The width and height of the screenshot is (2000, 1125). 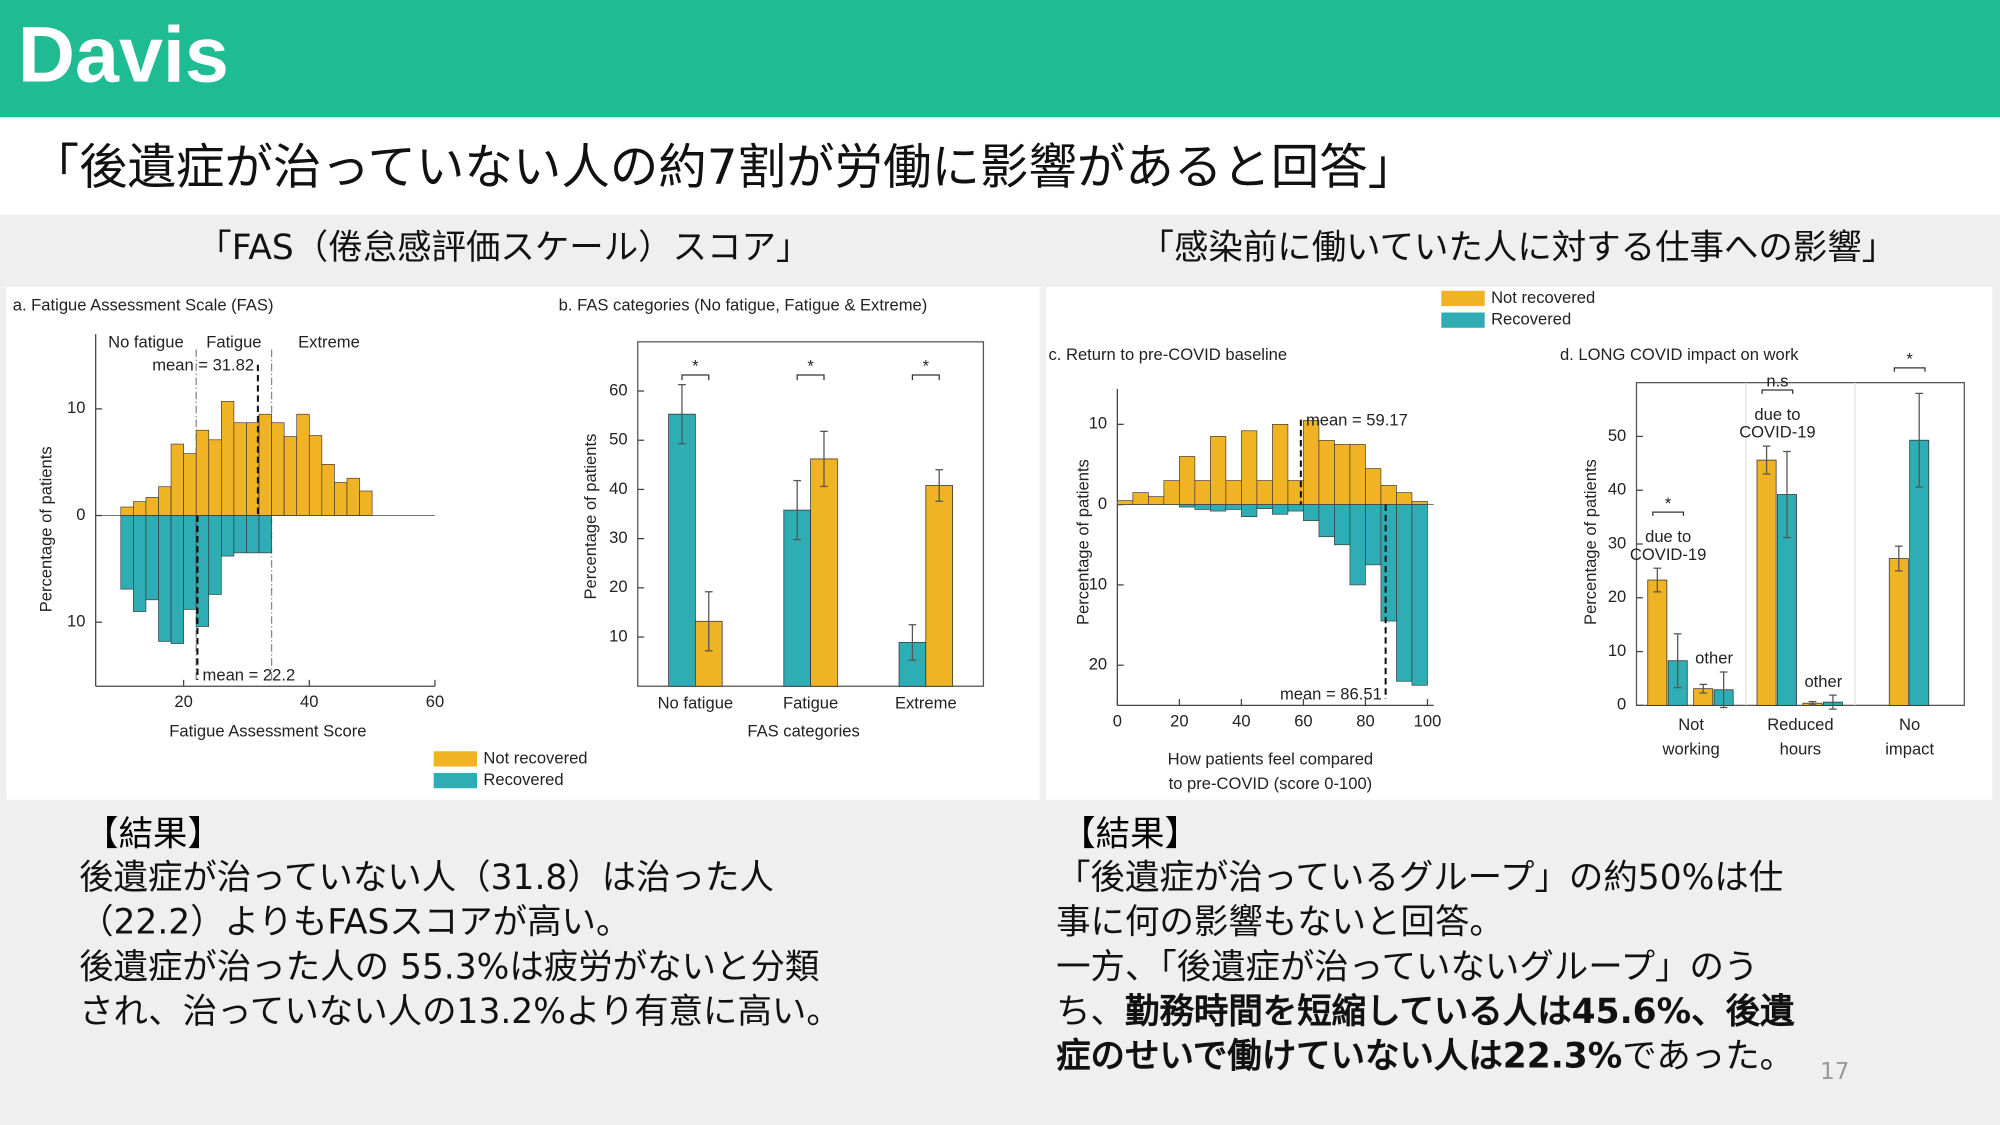 I want to click on x-tick-label: 40, so click(x=1241, y=720).